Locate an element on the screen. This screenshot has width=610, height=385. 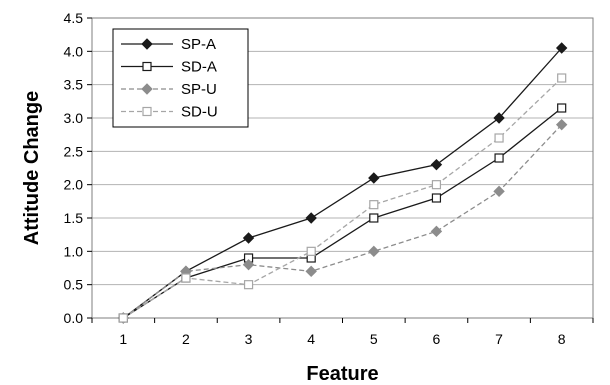
x-axis-ticks: 1 2 3 4 5 6 7 8 is located at coordinates (342, 332).